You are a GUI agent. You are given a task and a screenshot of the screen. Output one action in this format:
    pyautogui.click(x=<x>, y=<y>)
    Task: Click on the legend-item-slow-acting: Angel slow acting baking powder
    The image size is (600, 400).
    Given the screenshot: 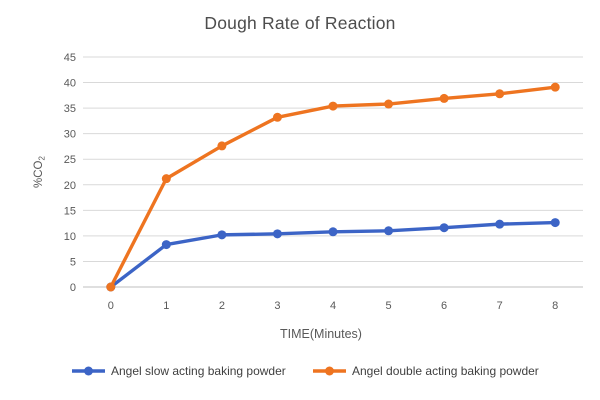 What is the action you would take?
    pyautogui.click(x=178, y=371)
    